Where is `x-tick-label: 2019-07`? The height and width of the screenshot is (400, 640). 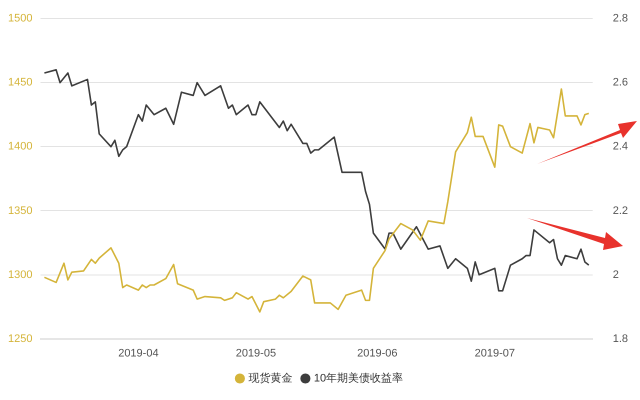 x-tick-label: 2019-07 is located at coordinates (494, 353).